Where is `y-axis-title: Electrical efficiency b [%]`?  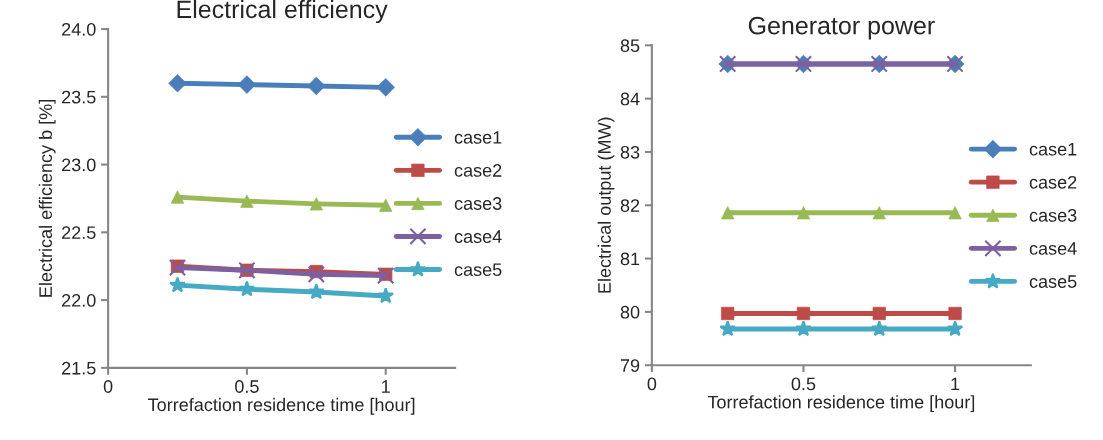
y-axis-title: Electrical efficiency b [%] is located at coordinates (47, 198).